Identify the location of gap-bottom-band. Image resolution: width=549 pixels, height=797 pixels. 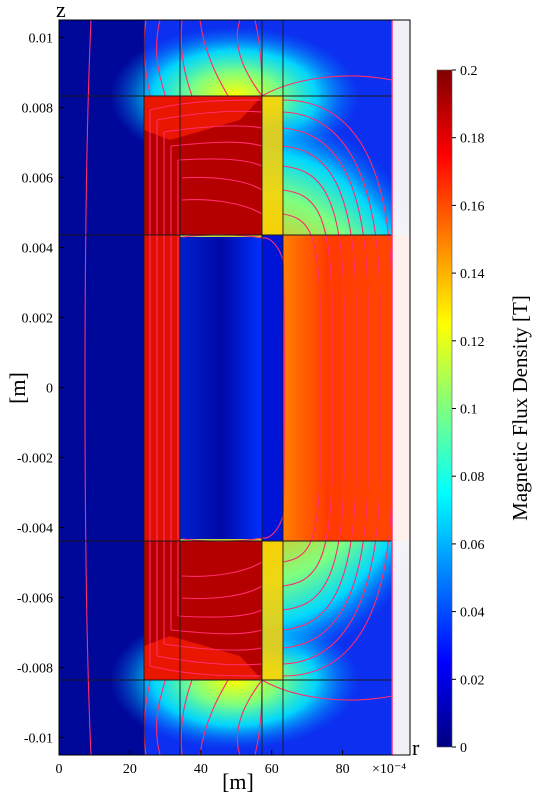
(272, 610).